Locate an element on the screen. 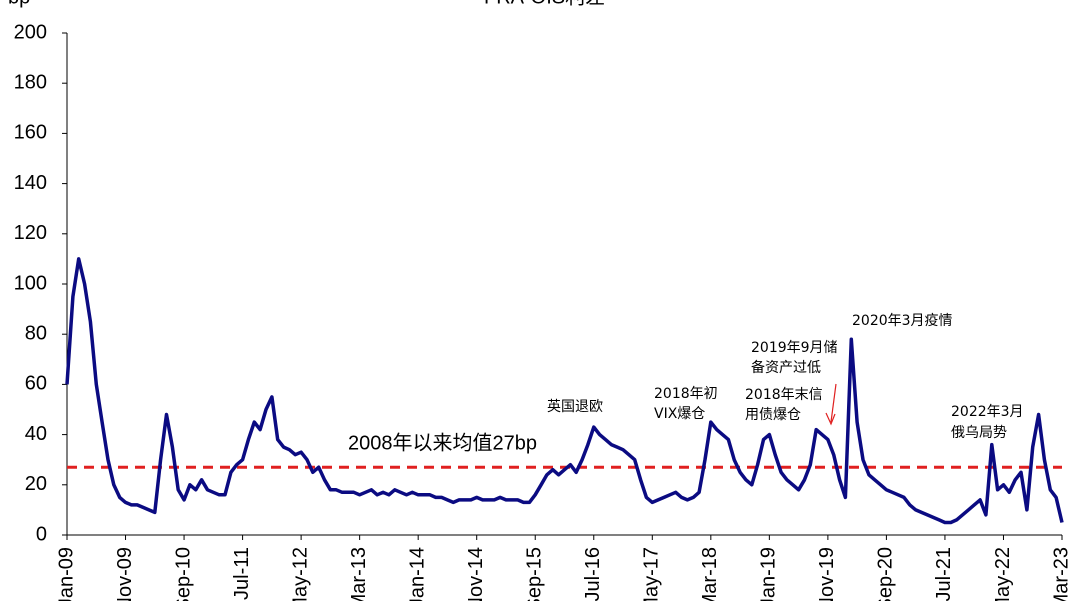 The width and height of the screenshot is (1080, 601). x-tick-label: Sep-10 is located at coordinates (183, 574).